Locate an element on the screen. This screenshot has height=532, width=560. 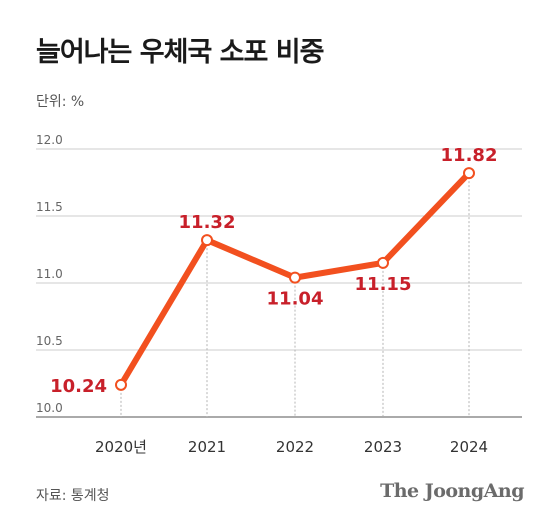
x-tick-layer: 2020년 2021 2022 2023 2024 is located at coordinates (291, 447).